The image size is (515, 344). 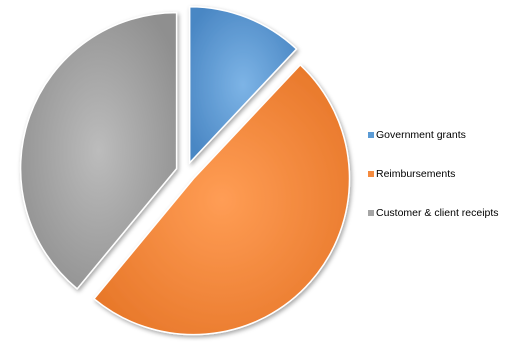 What do you see at coordinates (371, 212) in the screenshot?
I see `legend-swatch-customer-client-receipts` at bounding box center [371, 212].